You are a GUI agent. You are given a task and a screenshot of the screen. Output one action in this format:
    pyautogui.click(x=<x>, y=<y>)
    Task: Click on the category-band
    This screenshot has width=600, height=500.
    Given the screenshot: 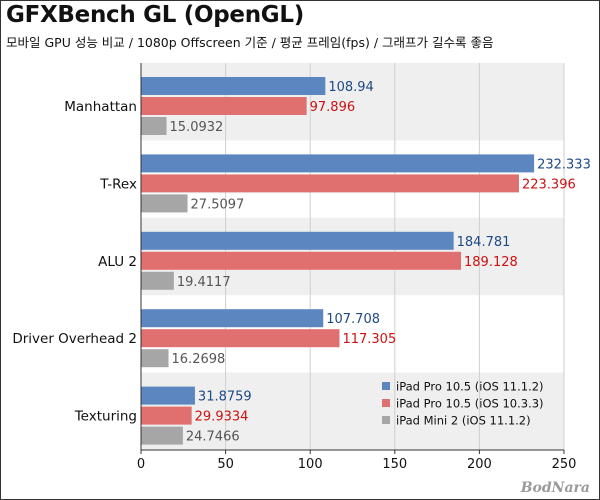 What is the action you would take?
    pyautogui.click(x=352, y=411)
    